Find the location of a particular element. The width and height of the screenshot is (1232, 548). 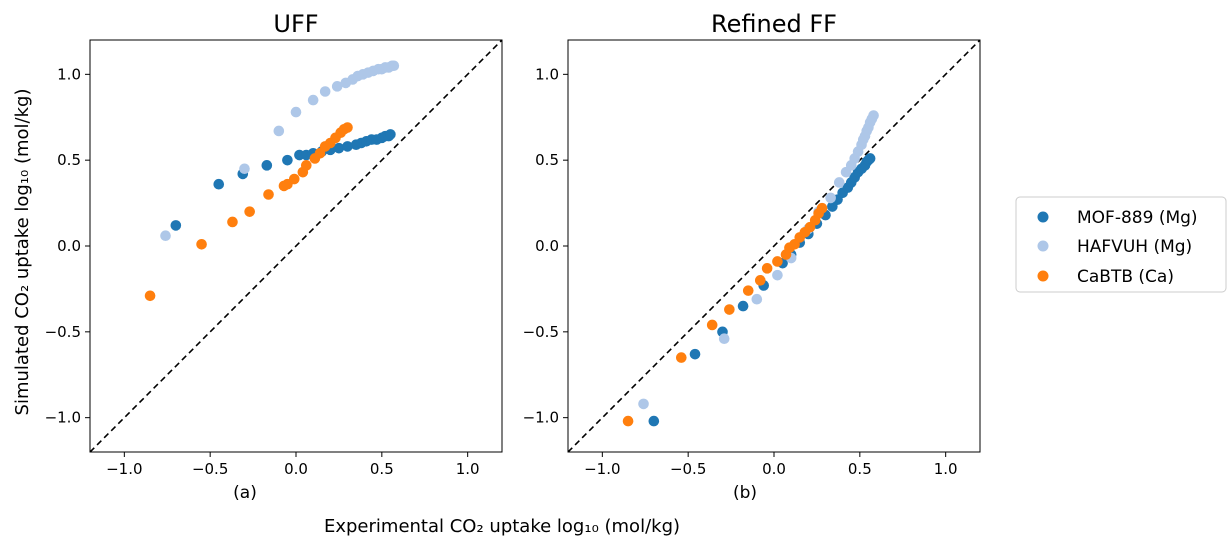

panel-title: UFF is located at coordinates (295, 24).